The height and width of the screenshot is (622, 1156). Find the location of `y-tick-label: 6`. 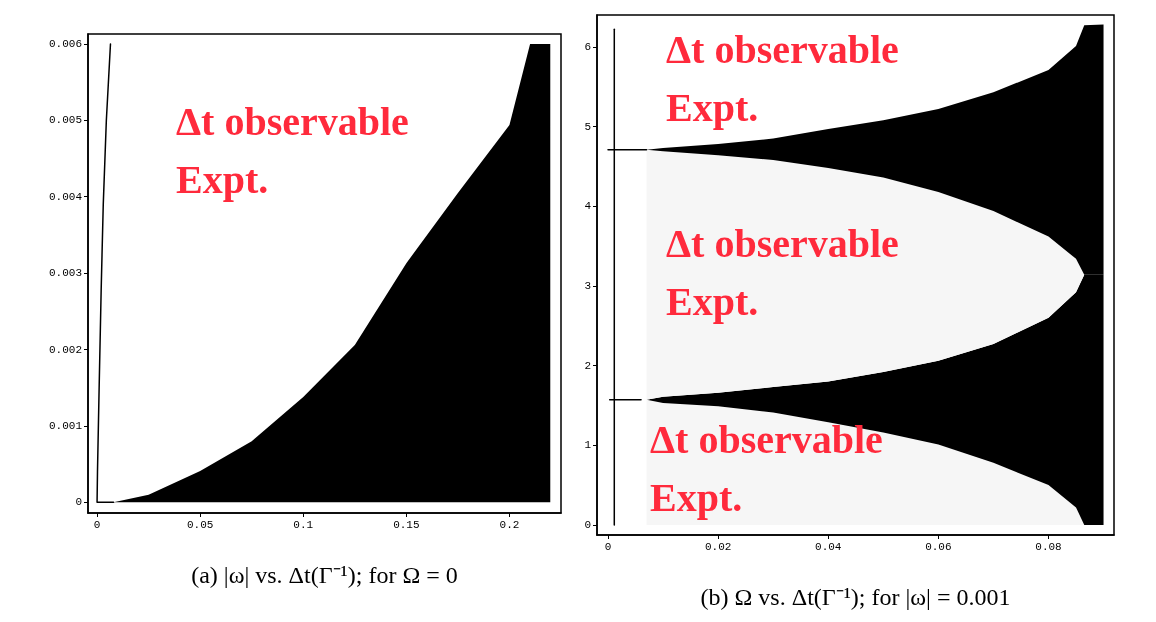

y-tick-label: 6 is located at coordinates (587, 46).